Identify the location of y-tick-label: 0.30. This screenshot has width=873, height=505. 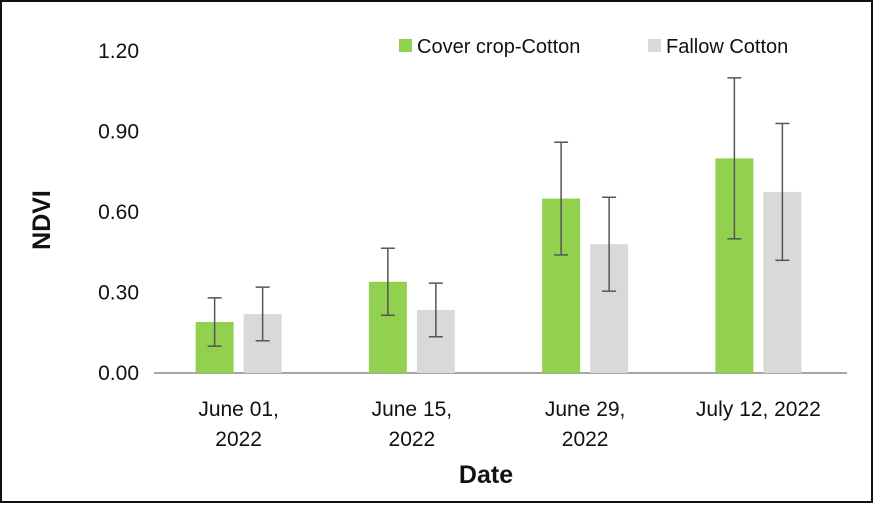
(118, 293).